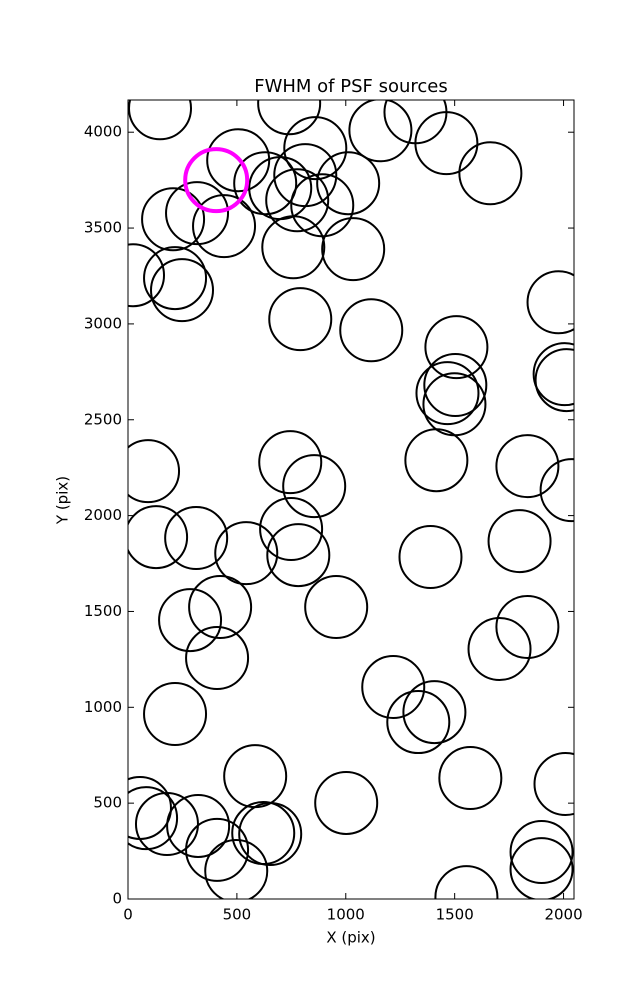  I want to click on y-tick-label: 2000, so click(103, 515).